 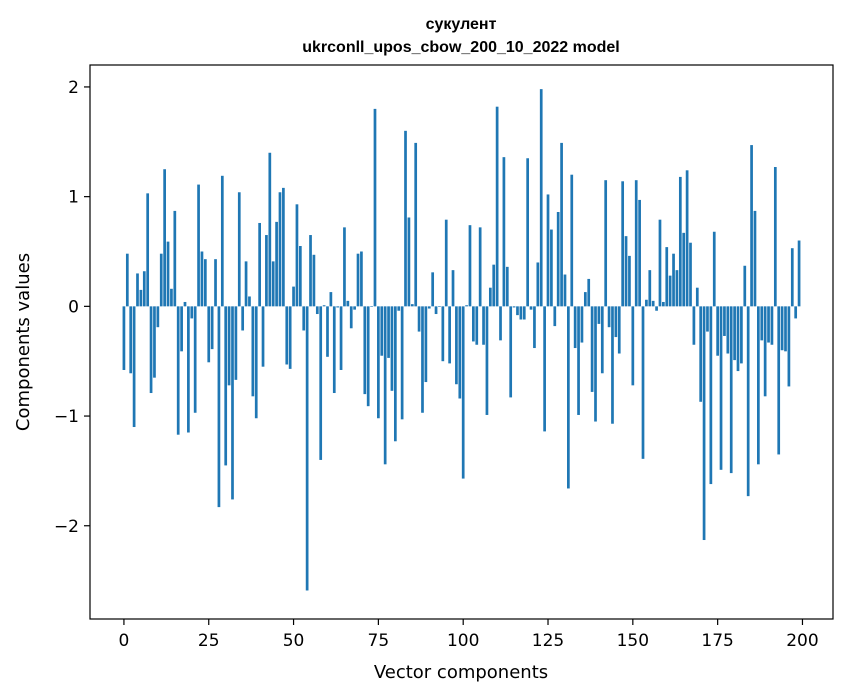 I want to click on x-tick-label-175: 175, so click(x=717, y=641).